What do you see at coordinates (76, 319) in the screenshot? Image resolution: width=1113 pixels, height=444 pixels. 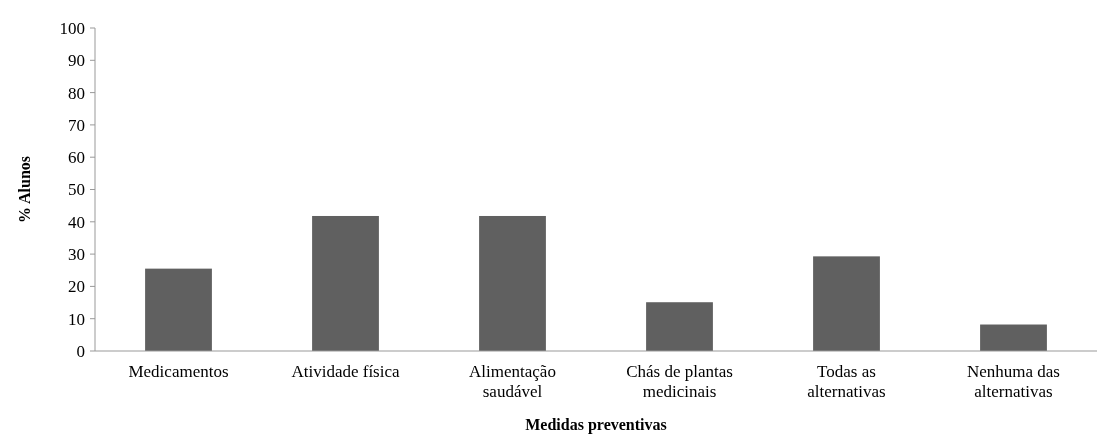 I see `y-tick-label: 10` at bounding box center [76, 319].